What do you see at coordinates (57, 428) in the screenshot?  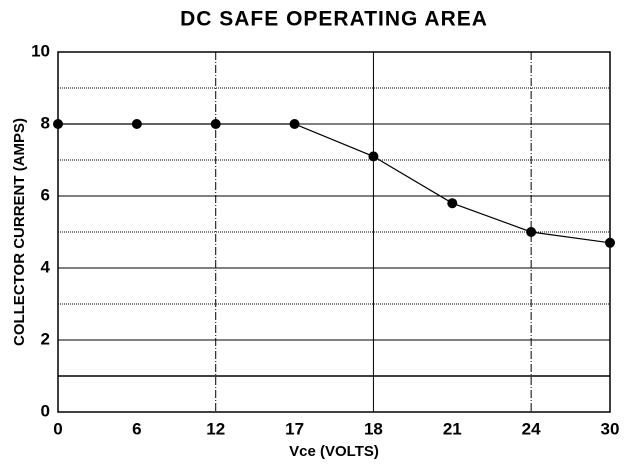 I see `x-tick-label: 0` at bounding box center [57, 428].